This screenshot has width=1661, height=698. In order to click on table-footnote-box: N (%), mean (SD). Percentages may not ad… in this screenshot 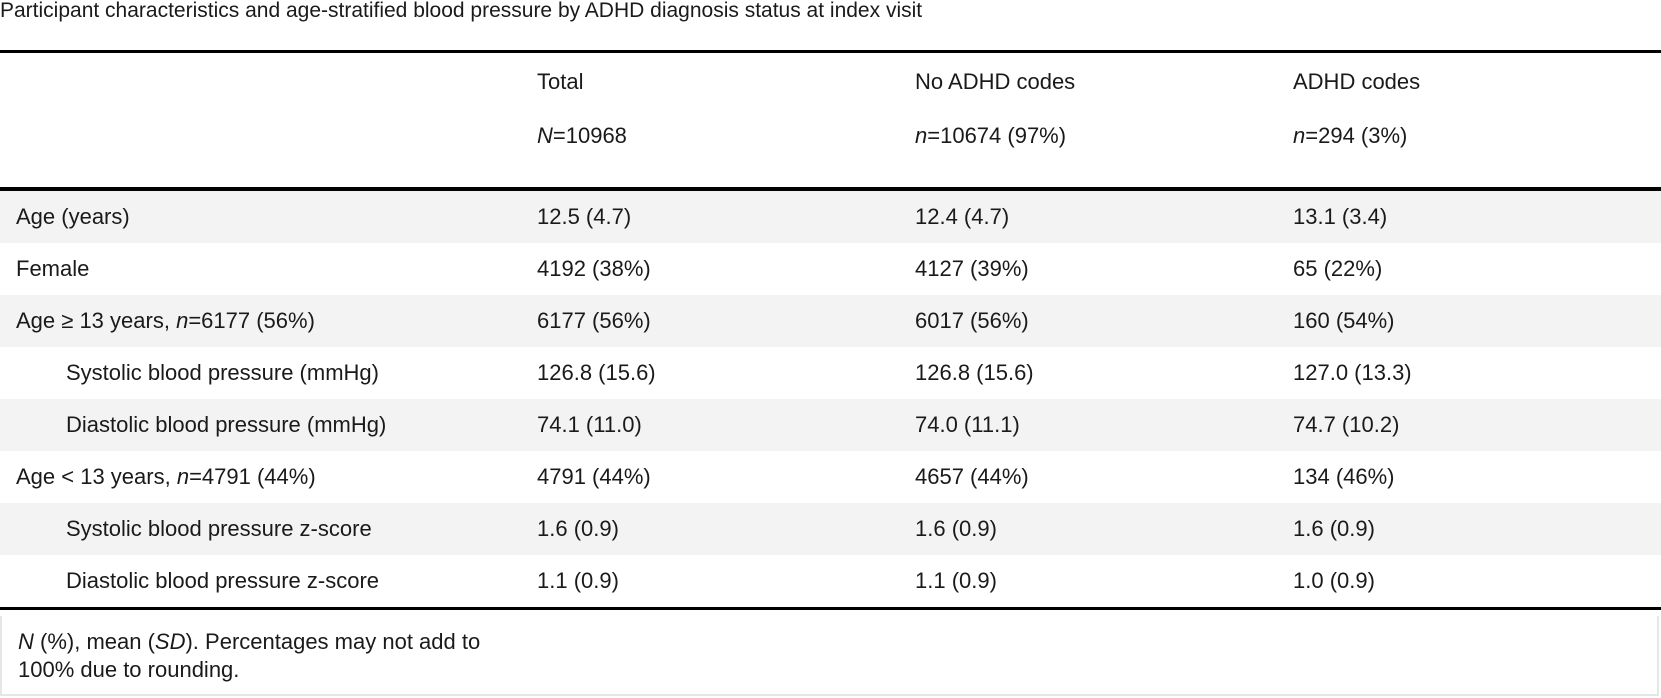, I will do `click(829, 656)`.